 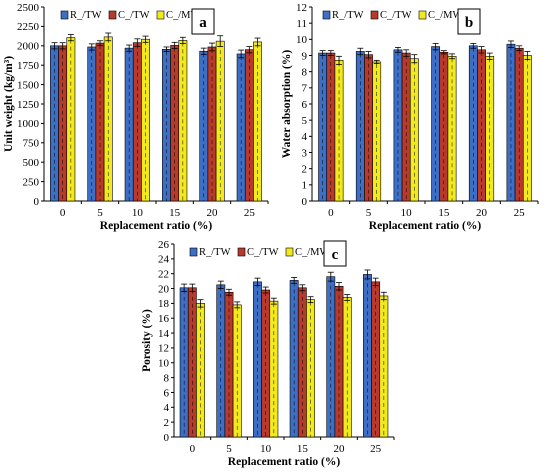 I want to click on y-tick-label: 1, so click(x=305, y=186).